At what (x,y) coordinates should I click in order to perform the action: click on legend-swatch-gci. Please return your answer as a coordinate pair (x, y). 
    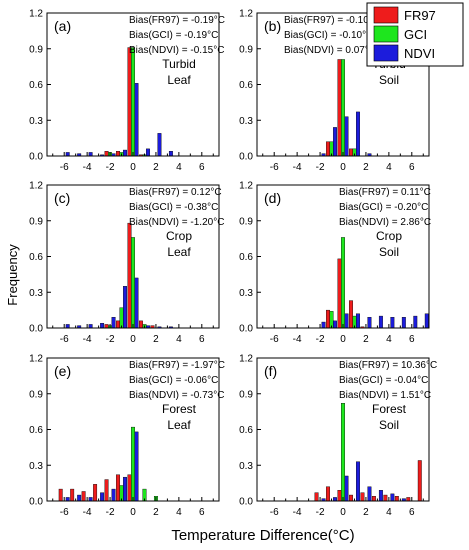
    Looking at the image, I should click on (386, 34).